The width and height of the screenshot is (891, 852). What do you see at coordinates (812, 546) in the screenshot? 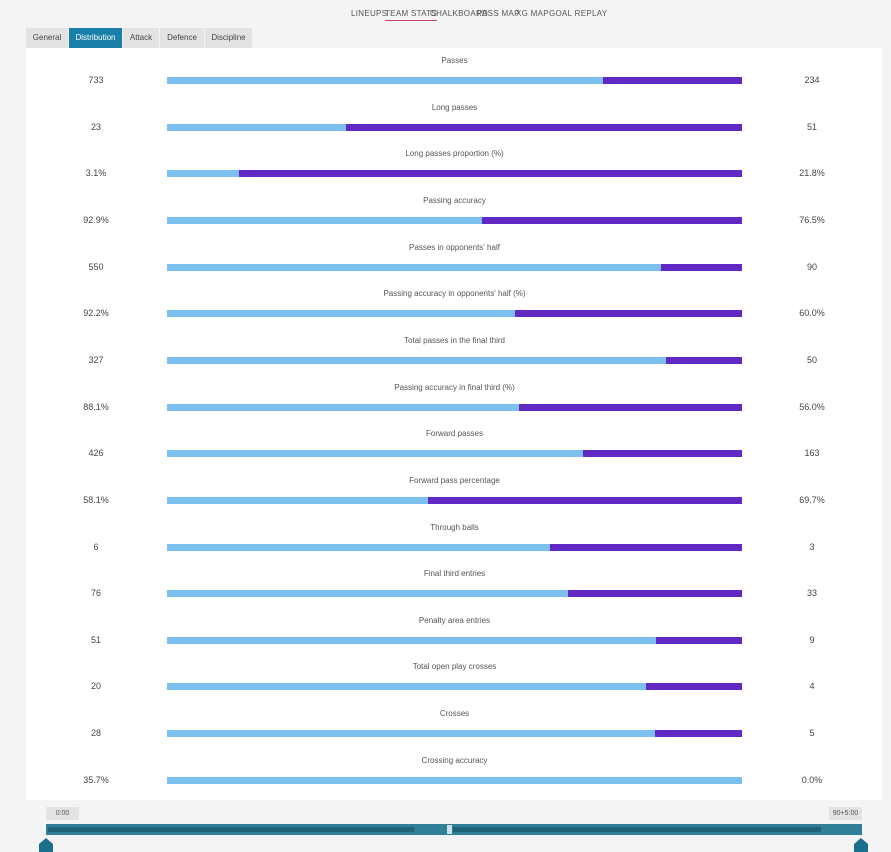
I see `away-value: 3` at bounding box center [812, 546].